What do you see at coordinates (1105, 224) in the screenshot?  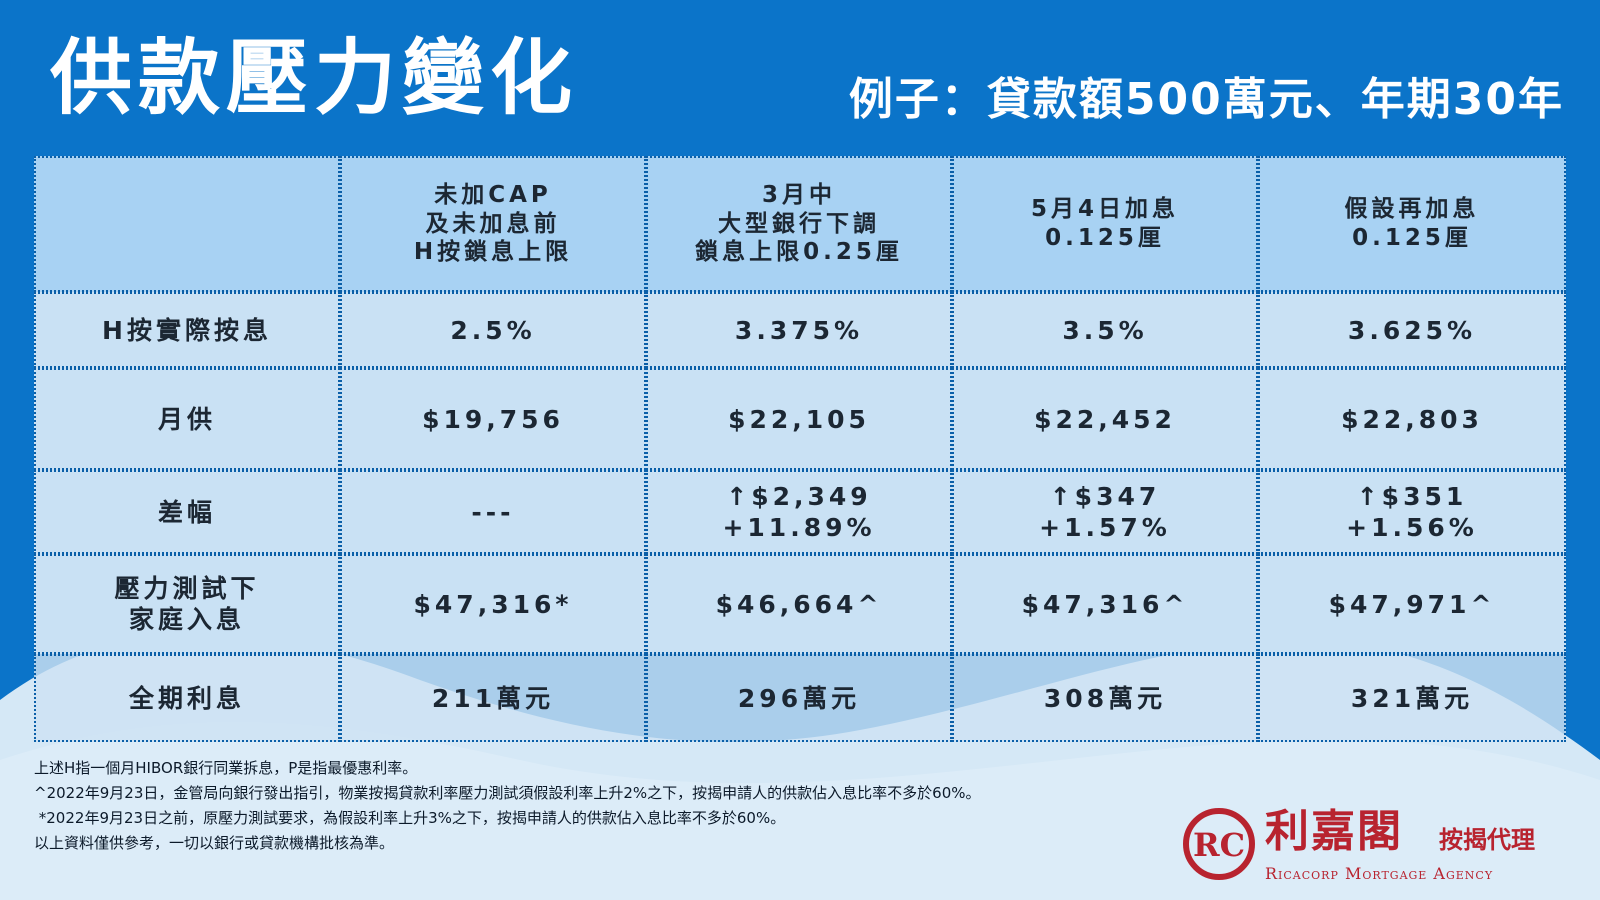 I see `column-header: 5月4日加息 0.125厘` at bounding box center [1105, 224].